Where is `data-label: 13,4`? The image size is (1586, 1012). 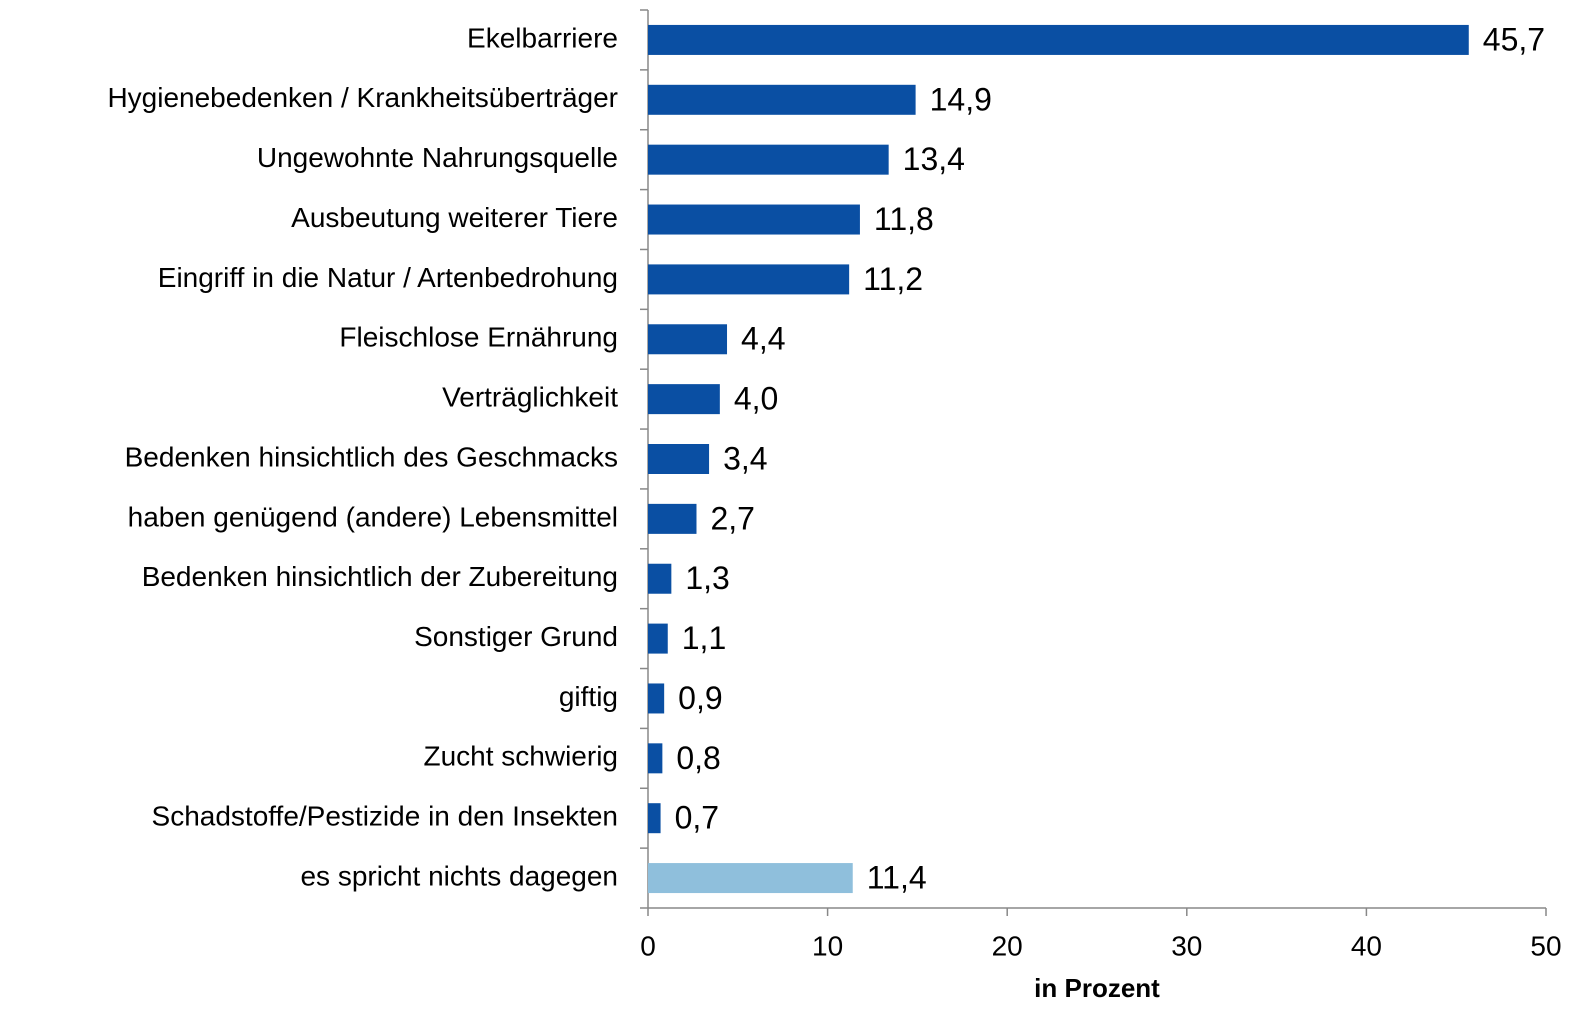 data-label: 13,4 is located at coordinates (934, 159).